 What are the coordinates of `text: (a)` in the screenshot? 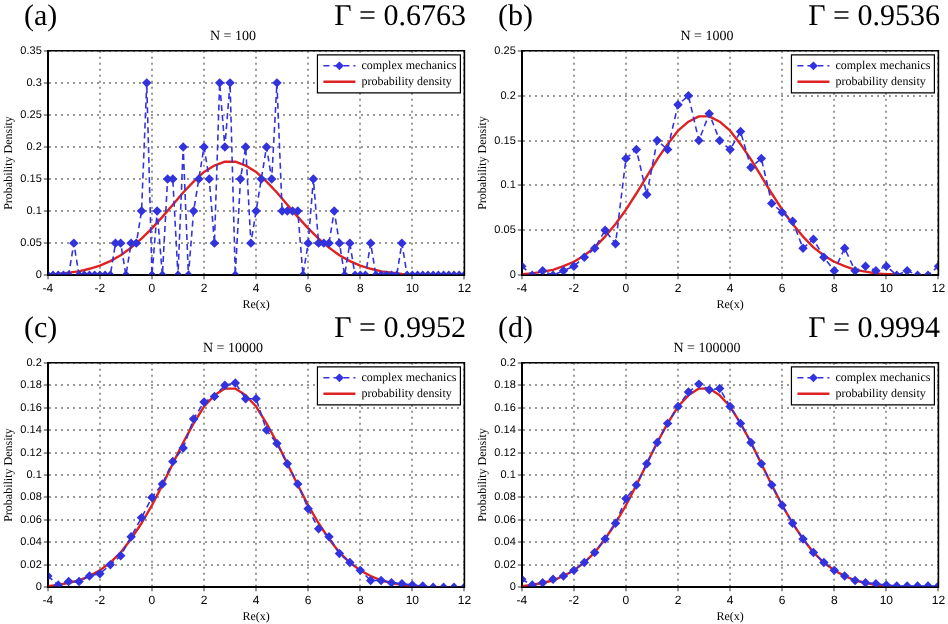 It's located at (41, 16).